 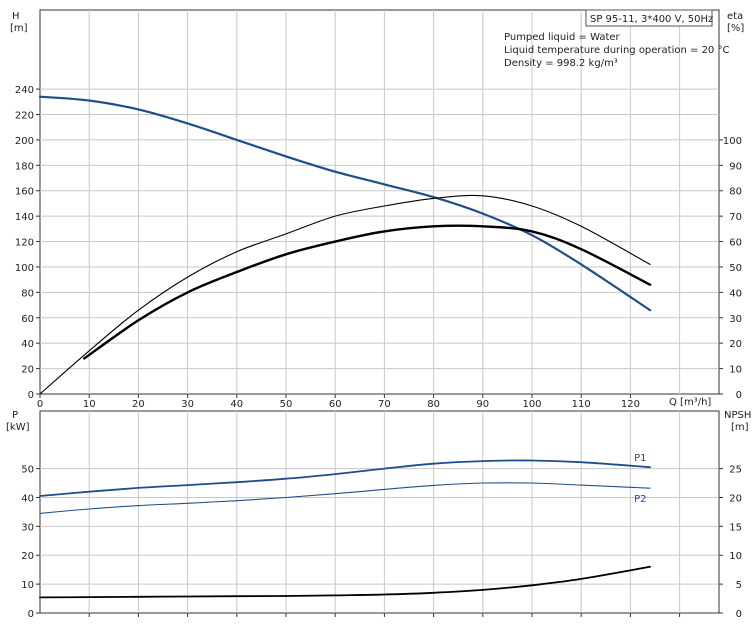 What do you see at coordinates (19, 28) in the screenshot?
I see `head-axis-unit: [m]` at bounding box center [19, 28].